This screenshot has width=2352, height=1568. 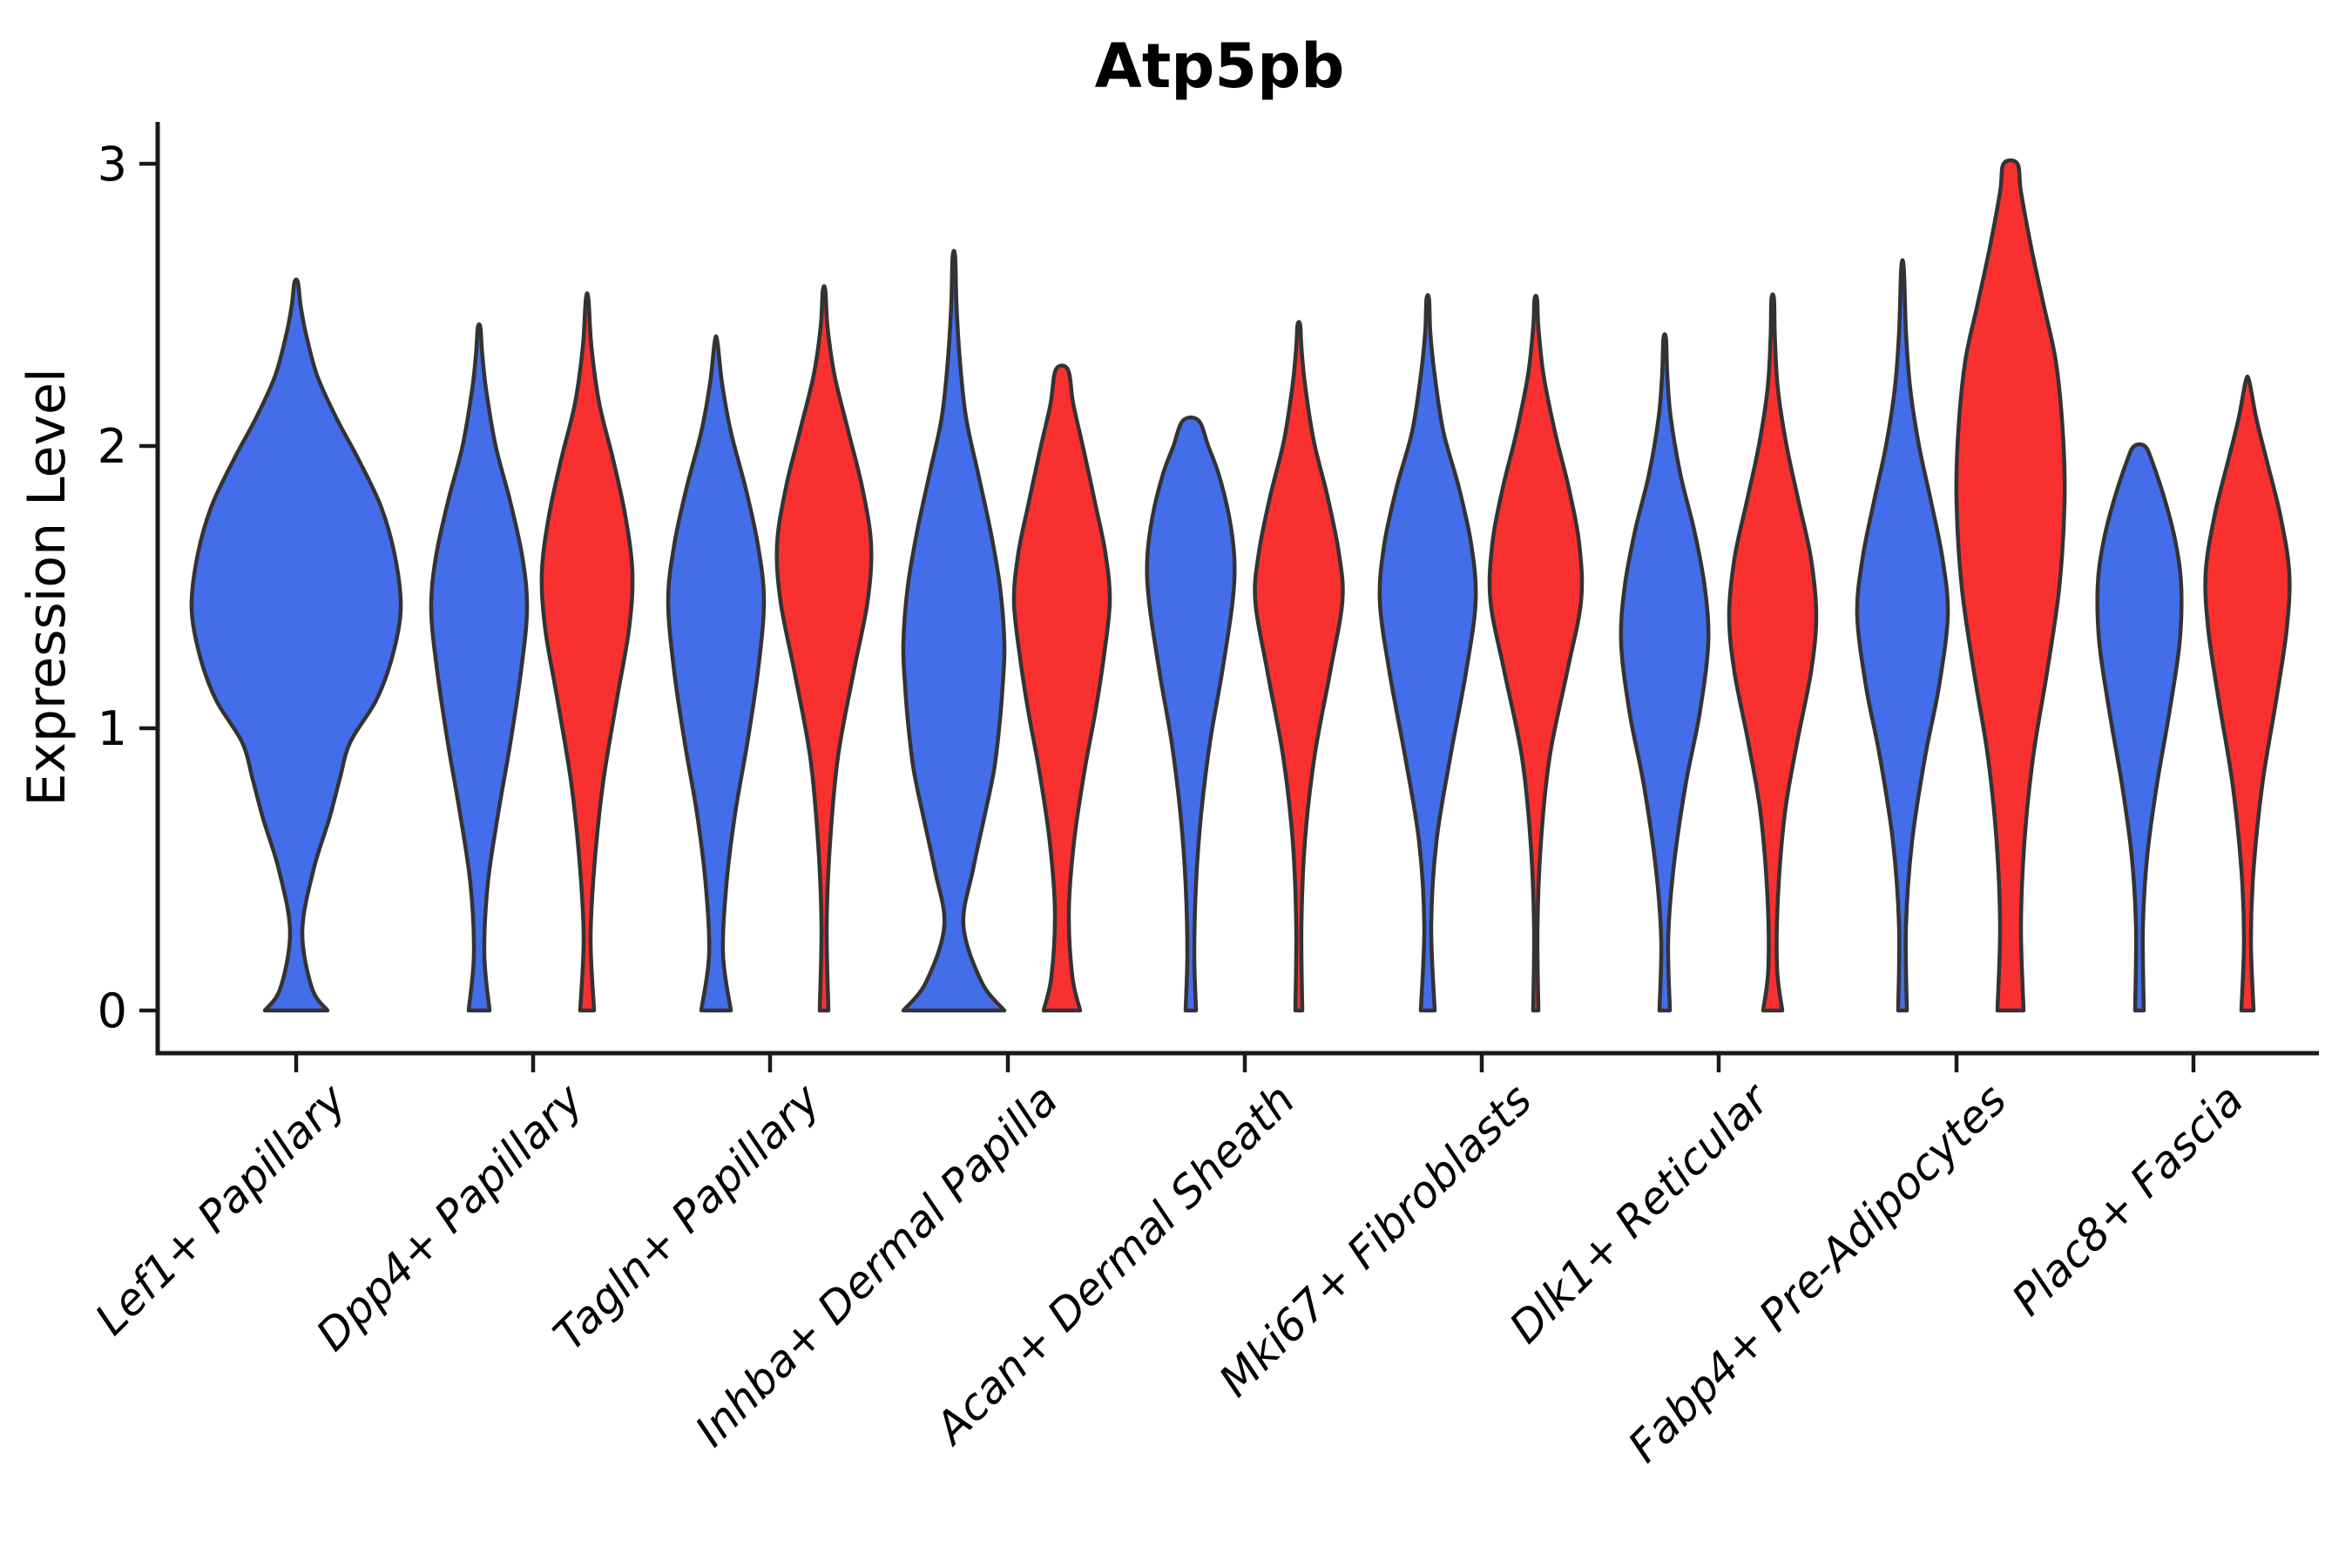 I want to click on violin-dpp4-papillary-red, so click(x=587, y=652).